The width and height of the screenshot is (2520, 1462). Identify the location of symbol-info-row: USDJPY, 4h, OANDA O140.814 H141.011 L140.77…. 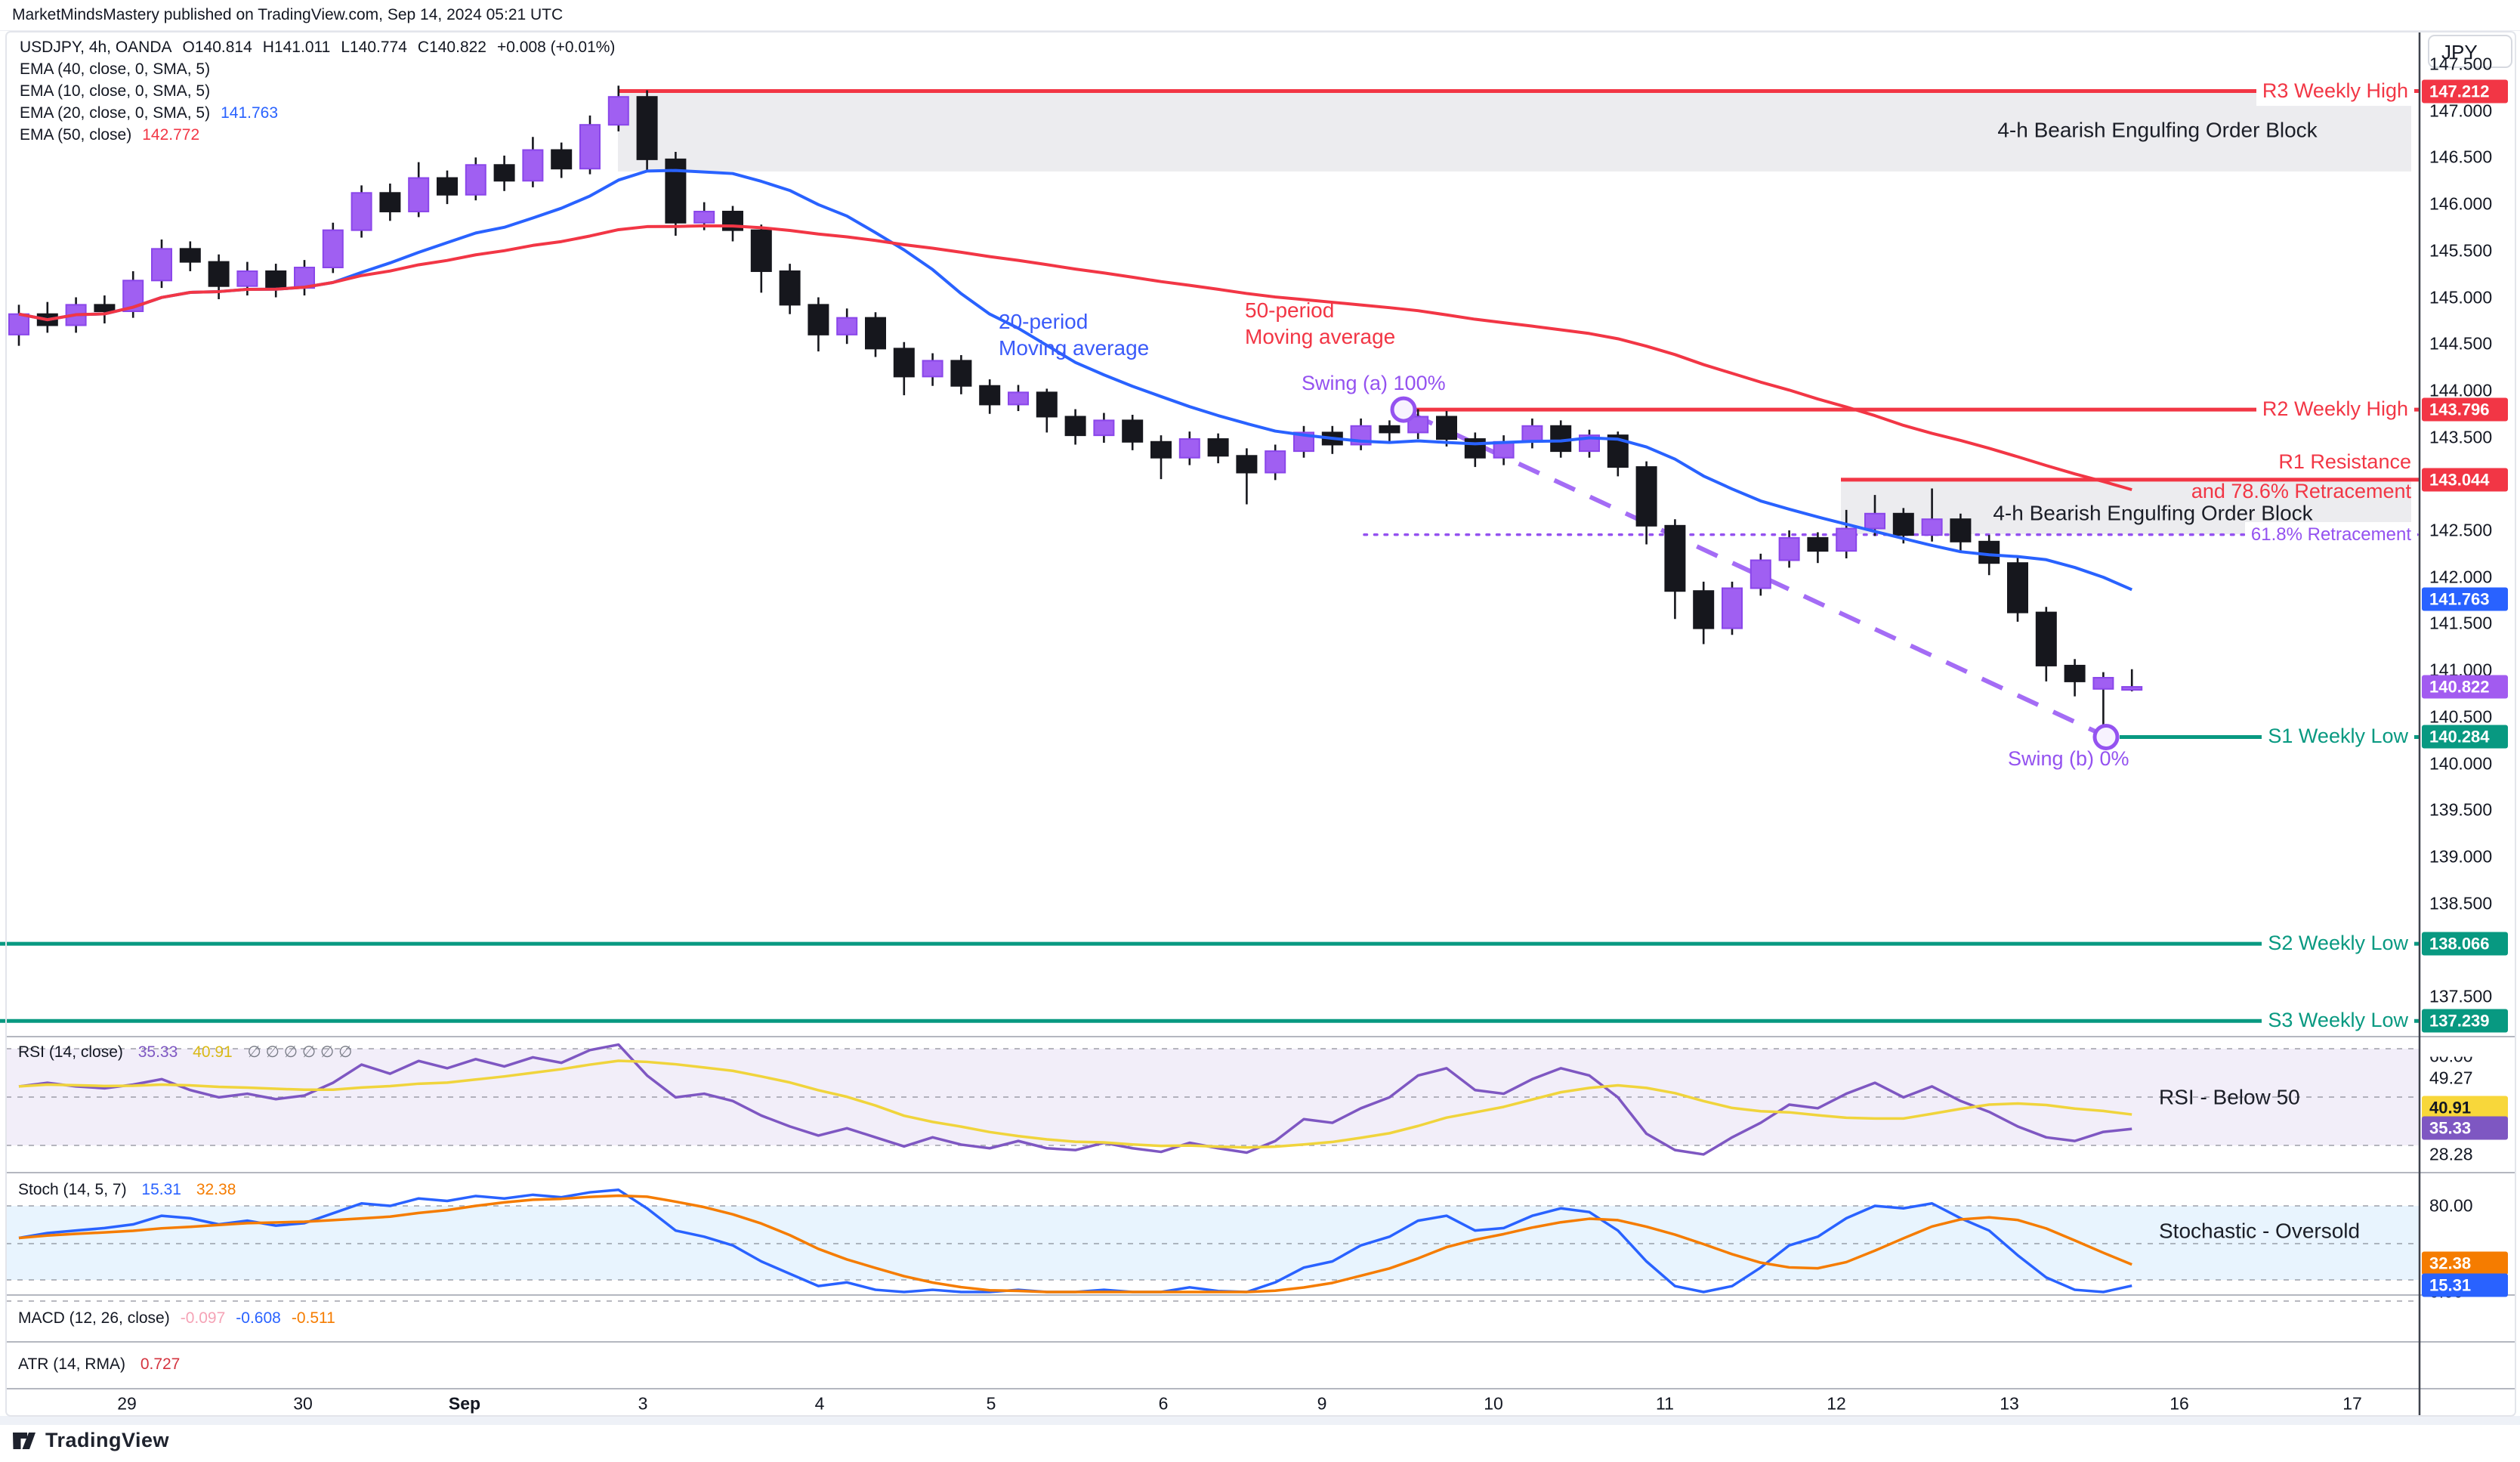
(317, 47).